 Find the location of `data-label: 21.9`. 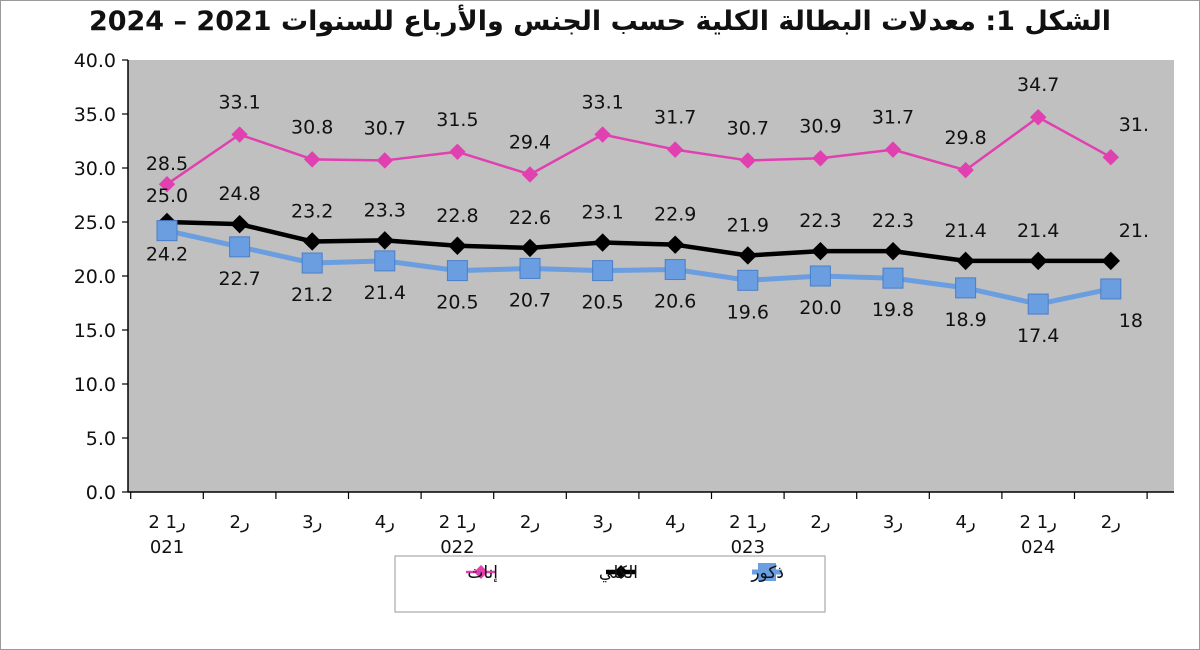

data-label: 21.9 is located at coordinates (748, 225).